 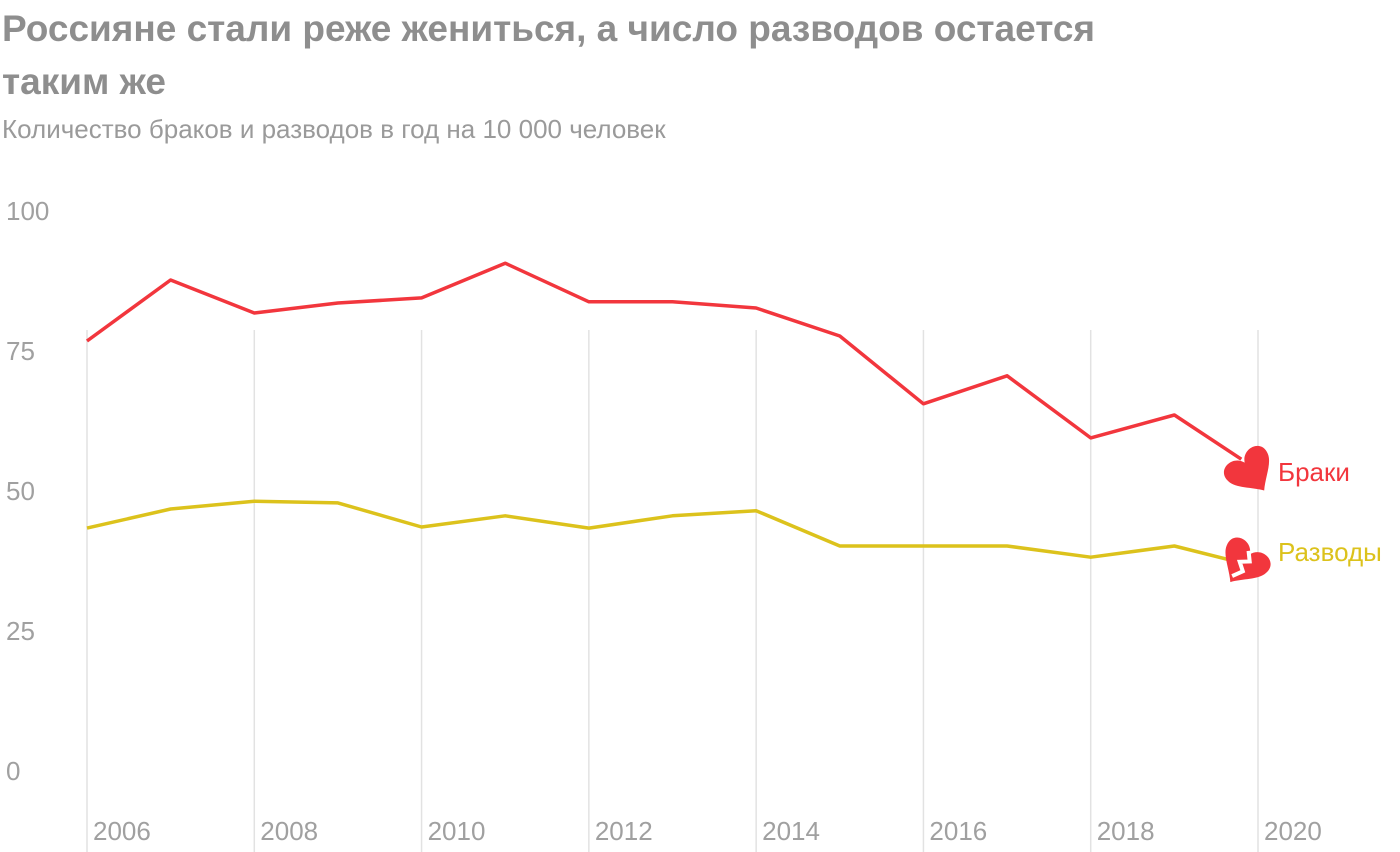 I want to click on y-tick-label: 0, so click(x=13, y=771).